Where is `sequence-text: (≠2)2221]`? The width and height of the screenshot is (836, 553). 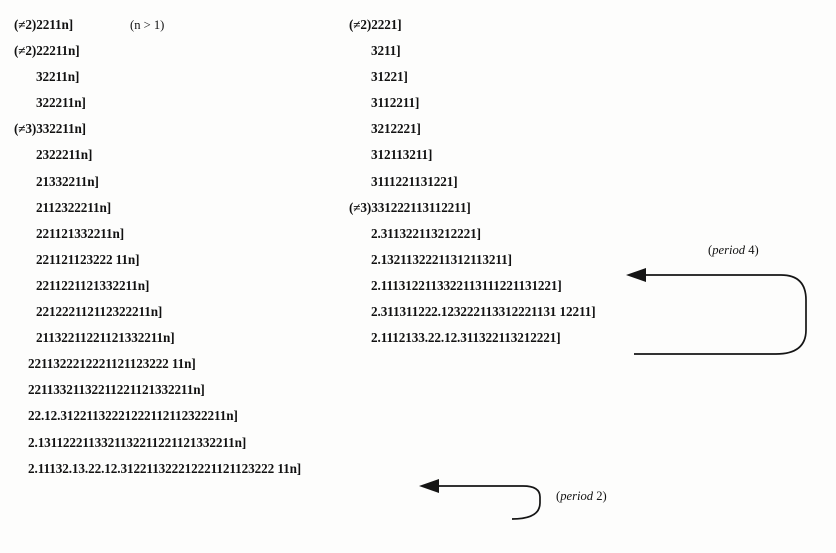 sequence-text: (≠2)2221] is located at coordinates (375, 24).